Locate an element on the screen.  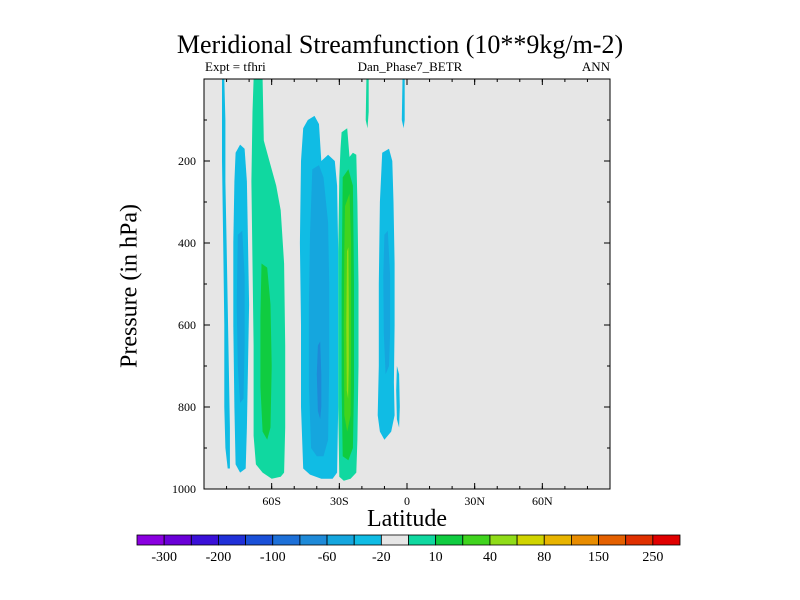
case-label: Dan_Phase7_BETR is located at coordinates (410, 66).